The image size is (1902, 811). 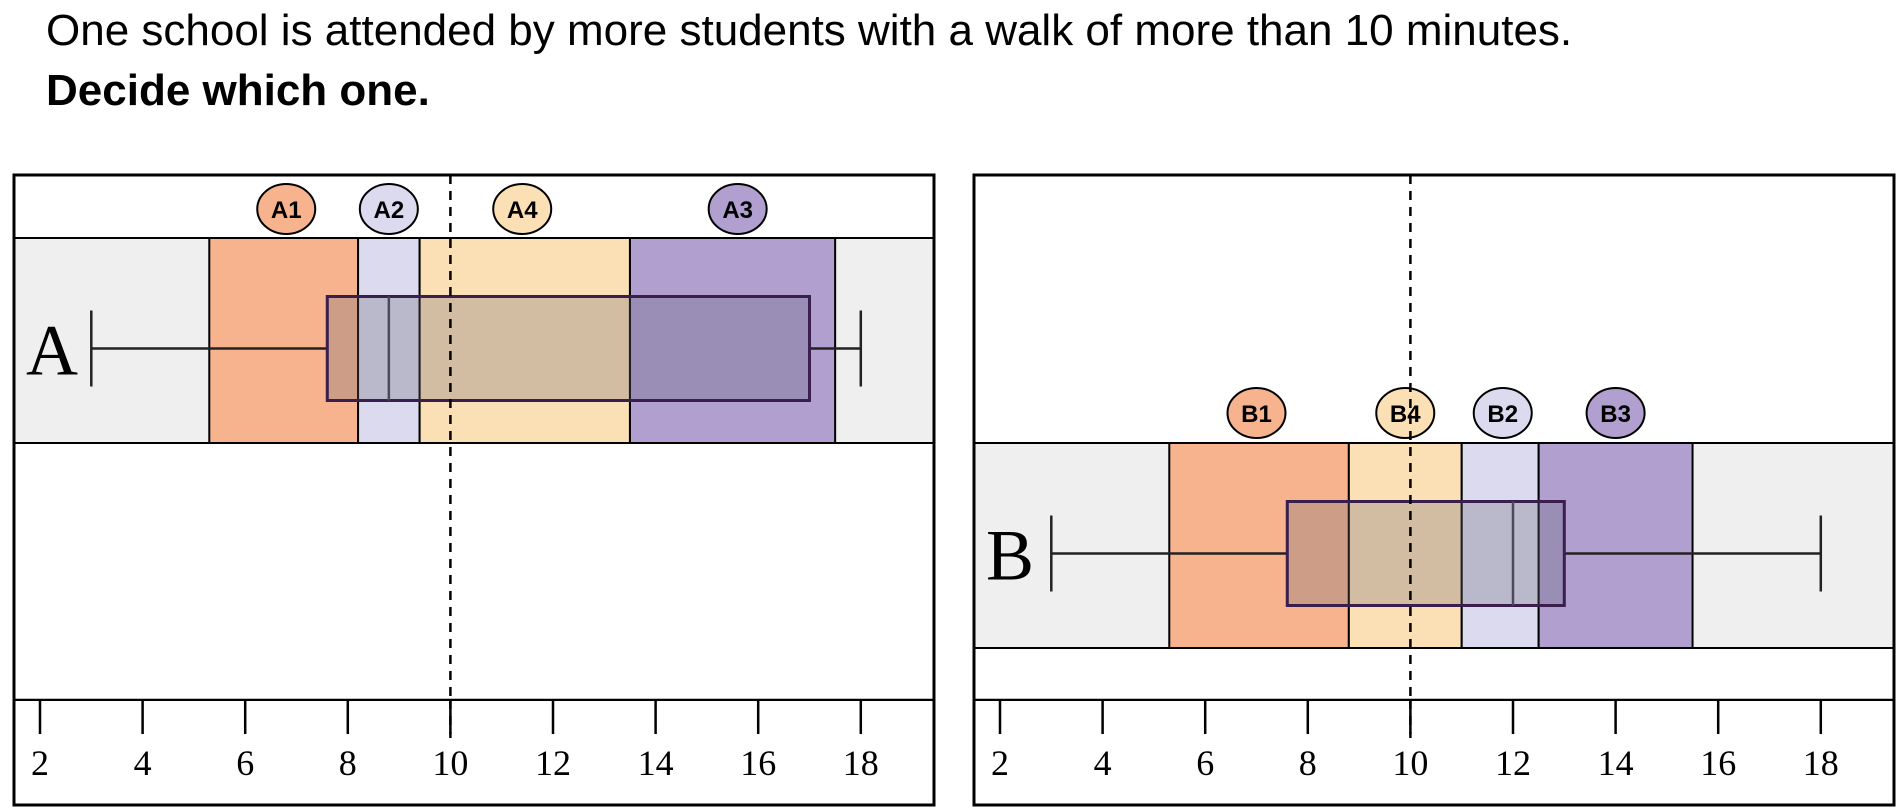 I want to click on zone-b4, so click(x=1405, y=545).